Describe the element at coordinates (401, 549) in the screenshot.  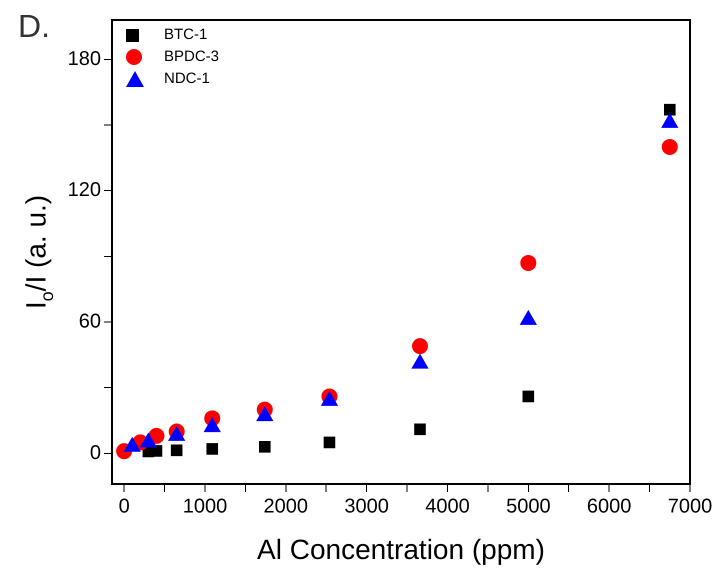
I see `x-axis-title: Al Concentration (ppm)` at that location.